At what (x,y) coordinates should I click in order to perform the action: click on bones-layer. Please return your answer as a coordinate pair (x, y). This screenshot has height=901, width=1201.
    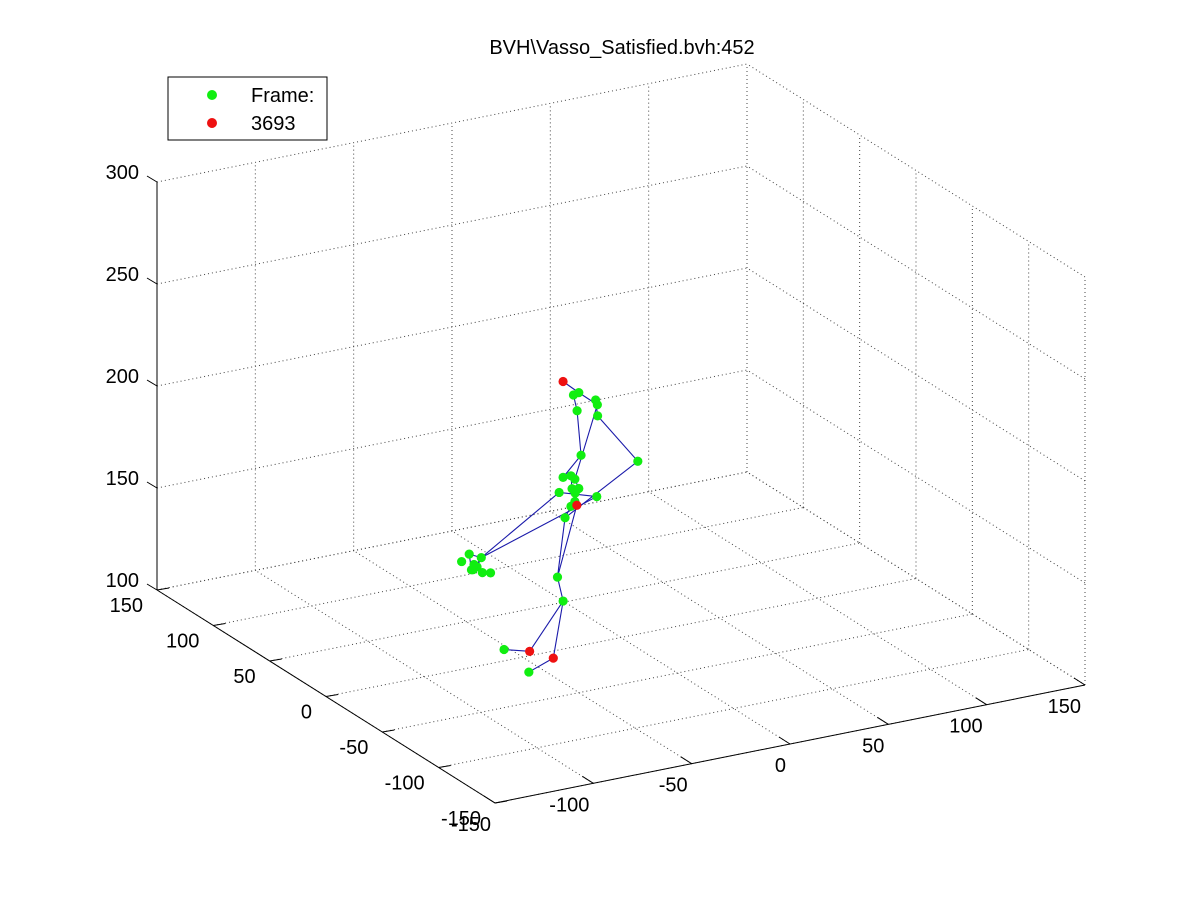
    Looking at the image, I should click on (553, 527).